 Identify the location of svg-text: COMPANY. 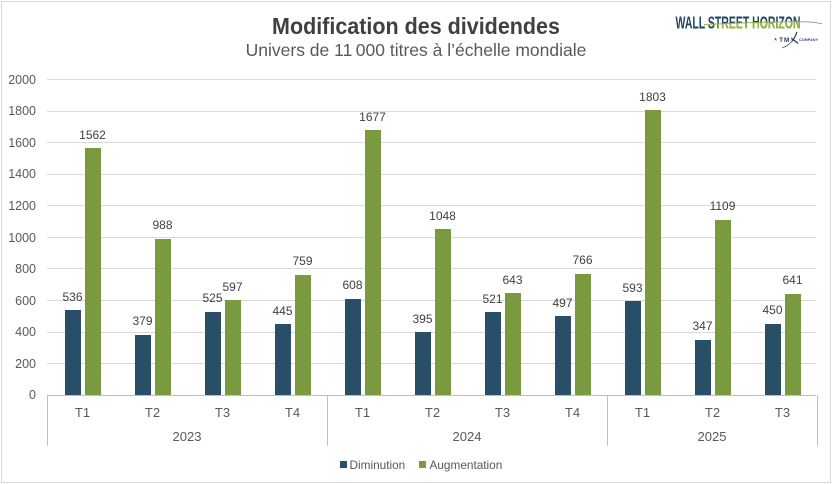
(809, 40).